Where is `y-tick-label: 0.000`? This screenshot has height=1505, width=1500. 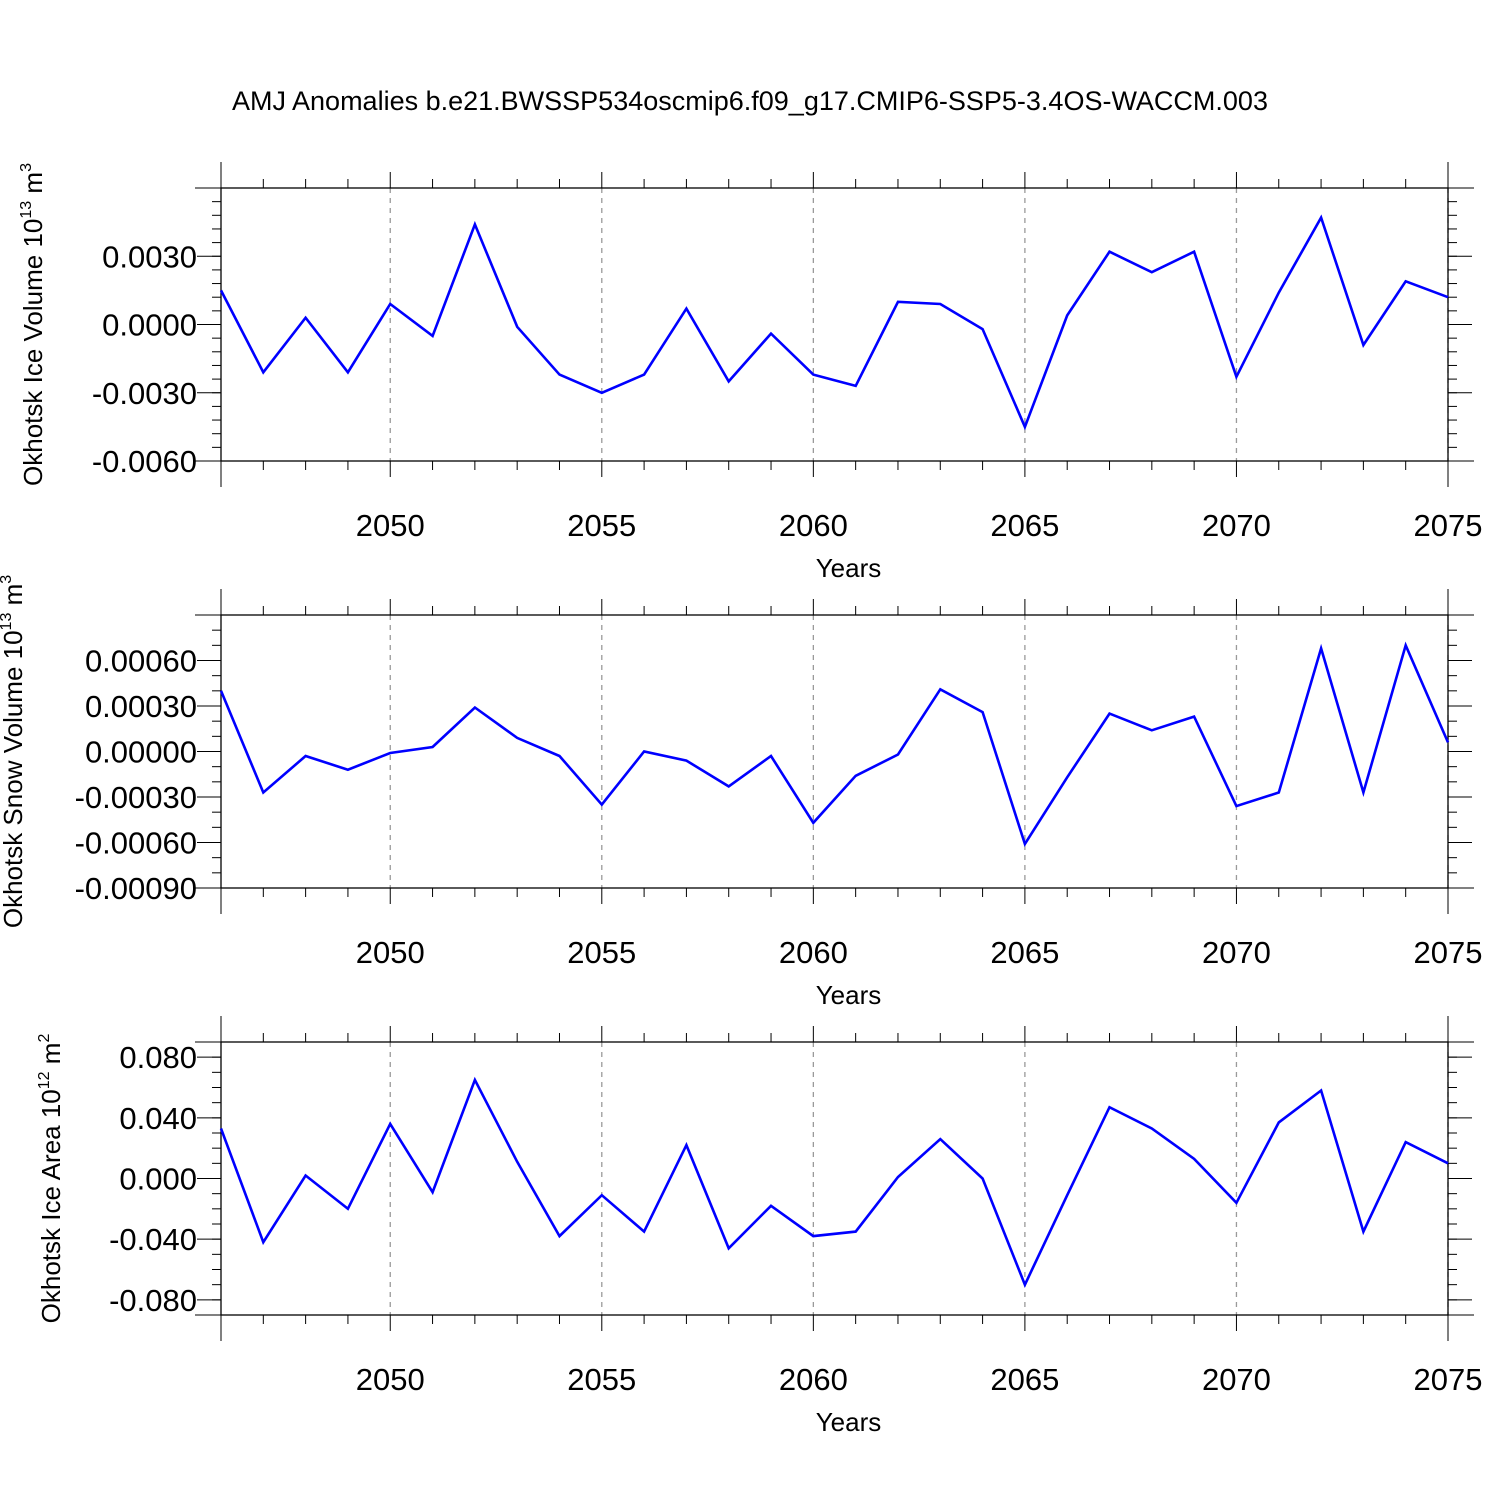 y-tick-label: 0.000 is located at coordinates (158, 1179).